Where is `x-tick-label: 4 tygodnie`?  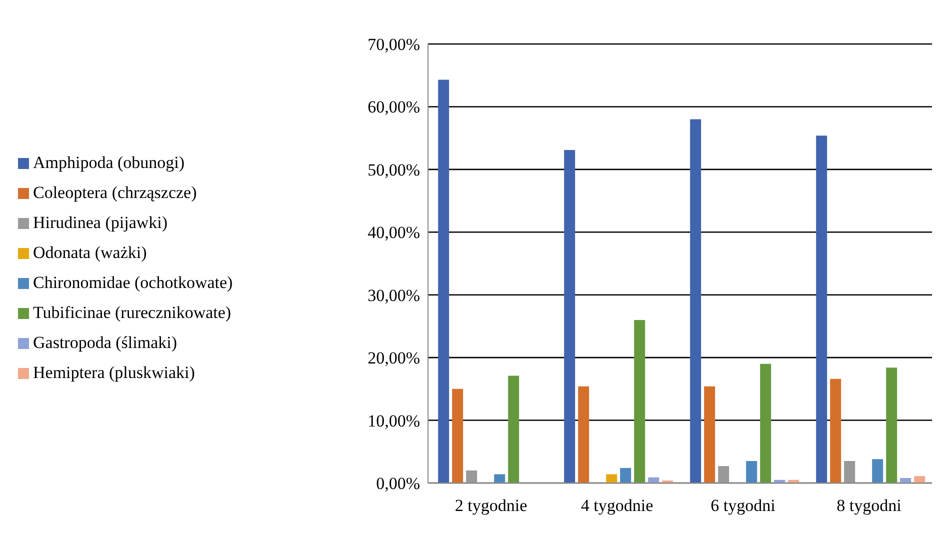 x-tick-label: 4 tygodnie is located at coordinates (617, 506).